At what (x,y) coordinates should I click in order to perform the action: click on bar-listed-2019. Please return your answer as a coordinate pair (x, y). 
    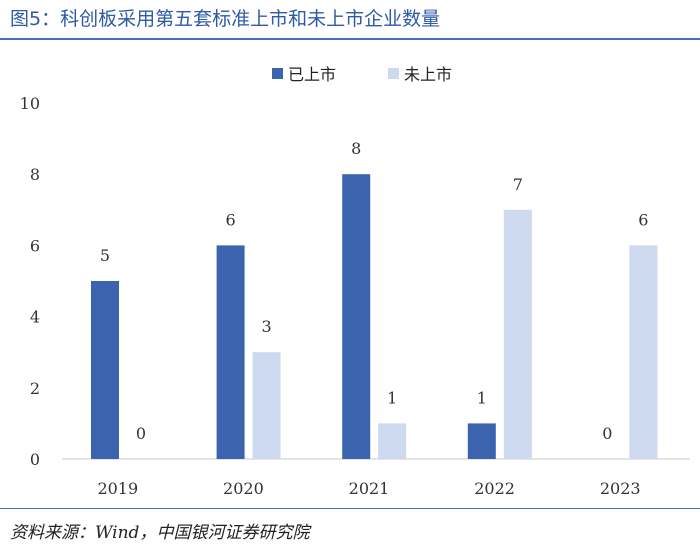
    Looking at the image, I should click on (105, 370).